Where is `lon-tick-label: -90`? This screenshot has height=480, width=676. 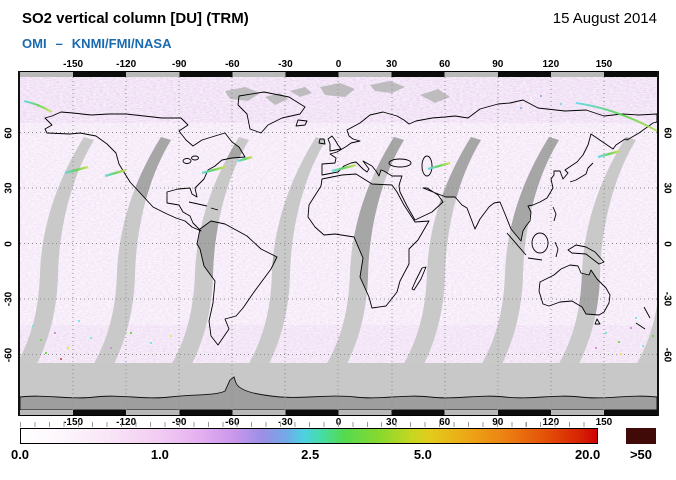 lon-tick-label: -90 is located at coordinates (179, 64).